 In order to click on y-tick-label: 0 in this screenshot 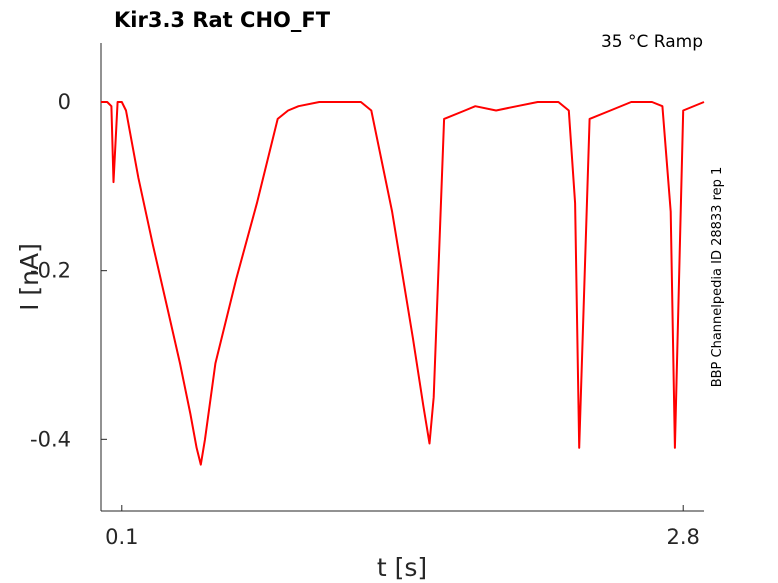, I will do `click(64, 102)`.